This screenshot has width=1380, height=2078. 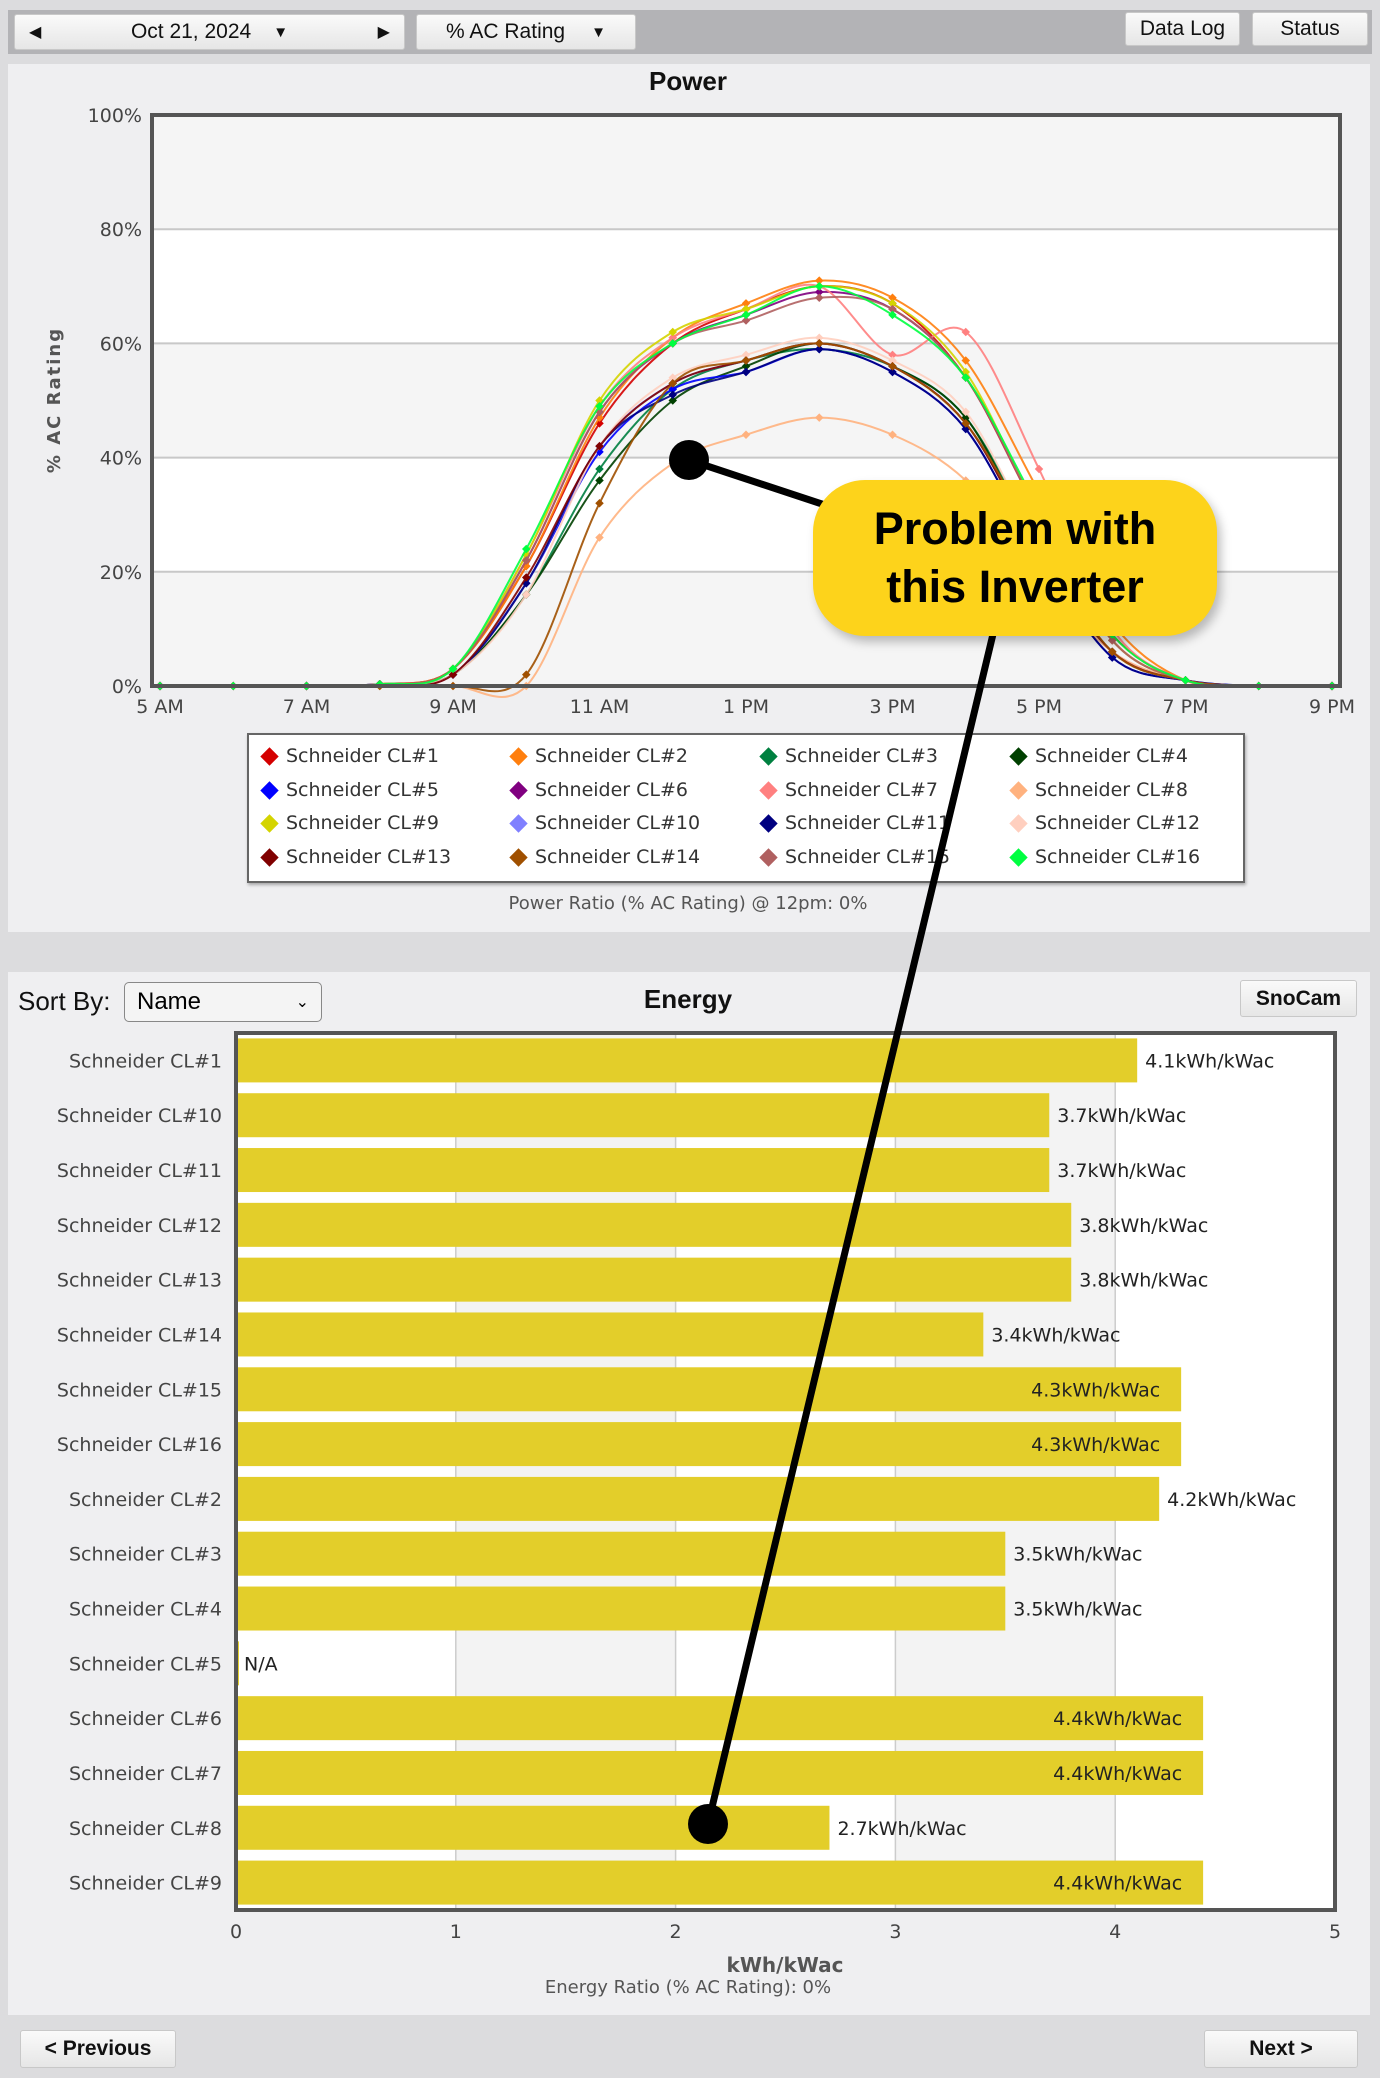 I want to click on legend-item: Schneider CL#14, so click(x=605, y=857).